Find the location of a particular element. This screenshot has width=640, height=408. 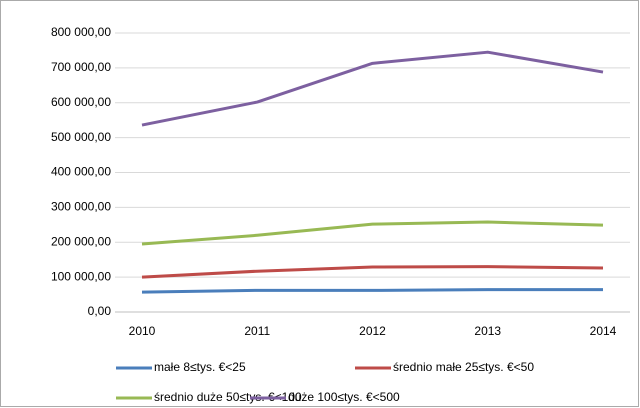

legend-label: średnio duże 50≤tys. €<100 is located at coordinates (228, 397).